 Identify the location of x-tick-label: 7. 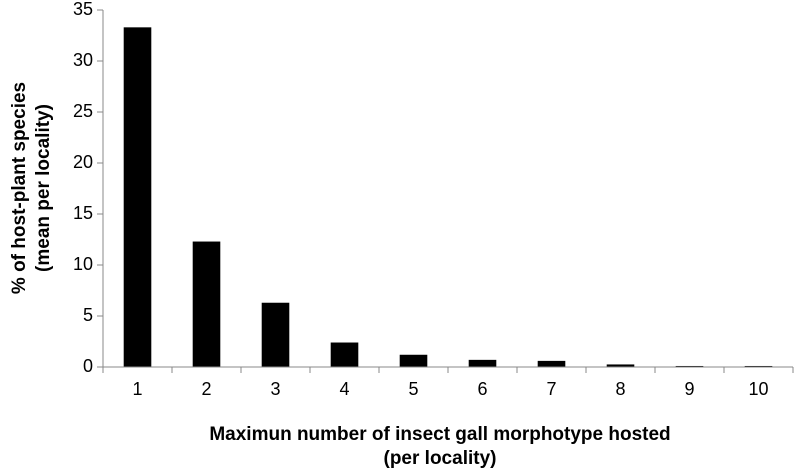
(551, 389).